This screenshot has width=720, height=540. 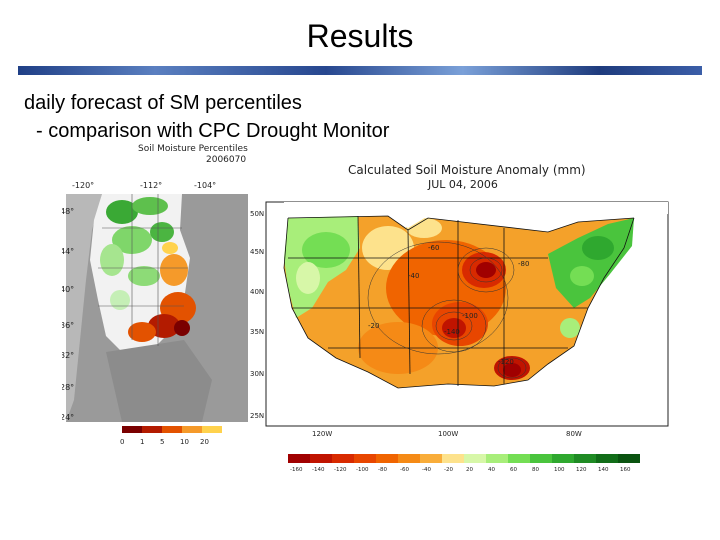 What do you see at coordinates (68, 289) in the screenshot?
I see `left-lat-label: 40°` at bounding box center [68, 289].